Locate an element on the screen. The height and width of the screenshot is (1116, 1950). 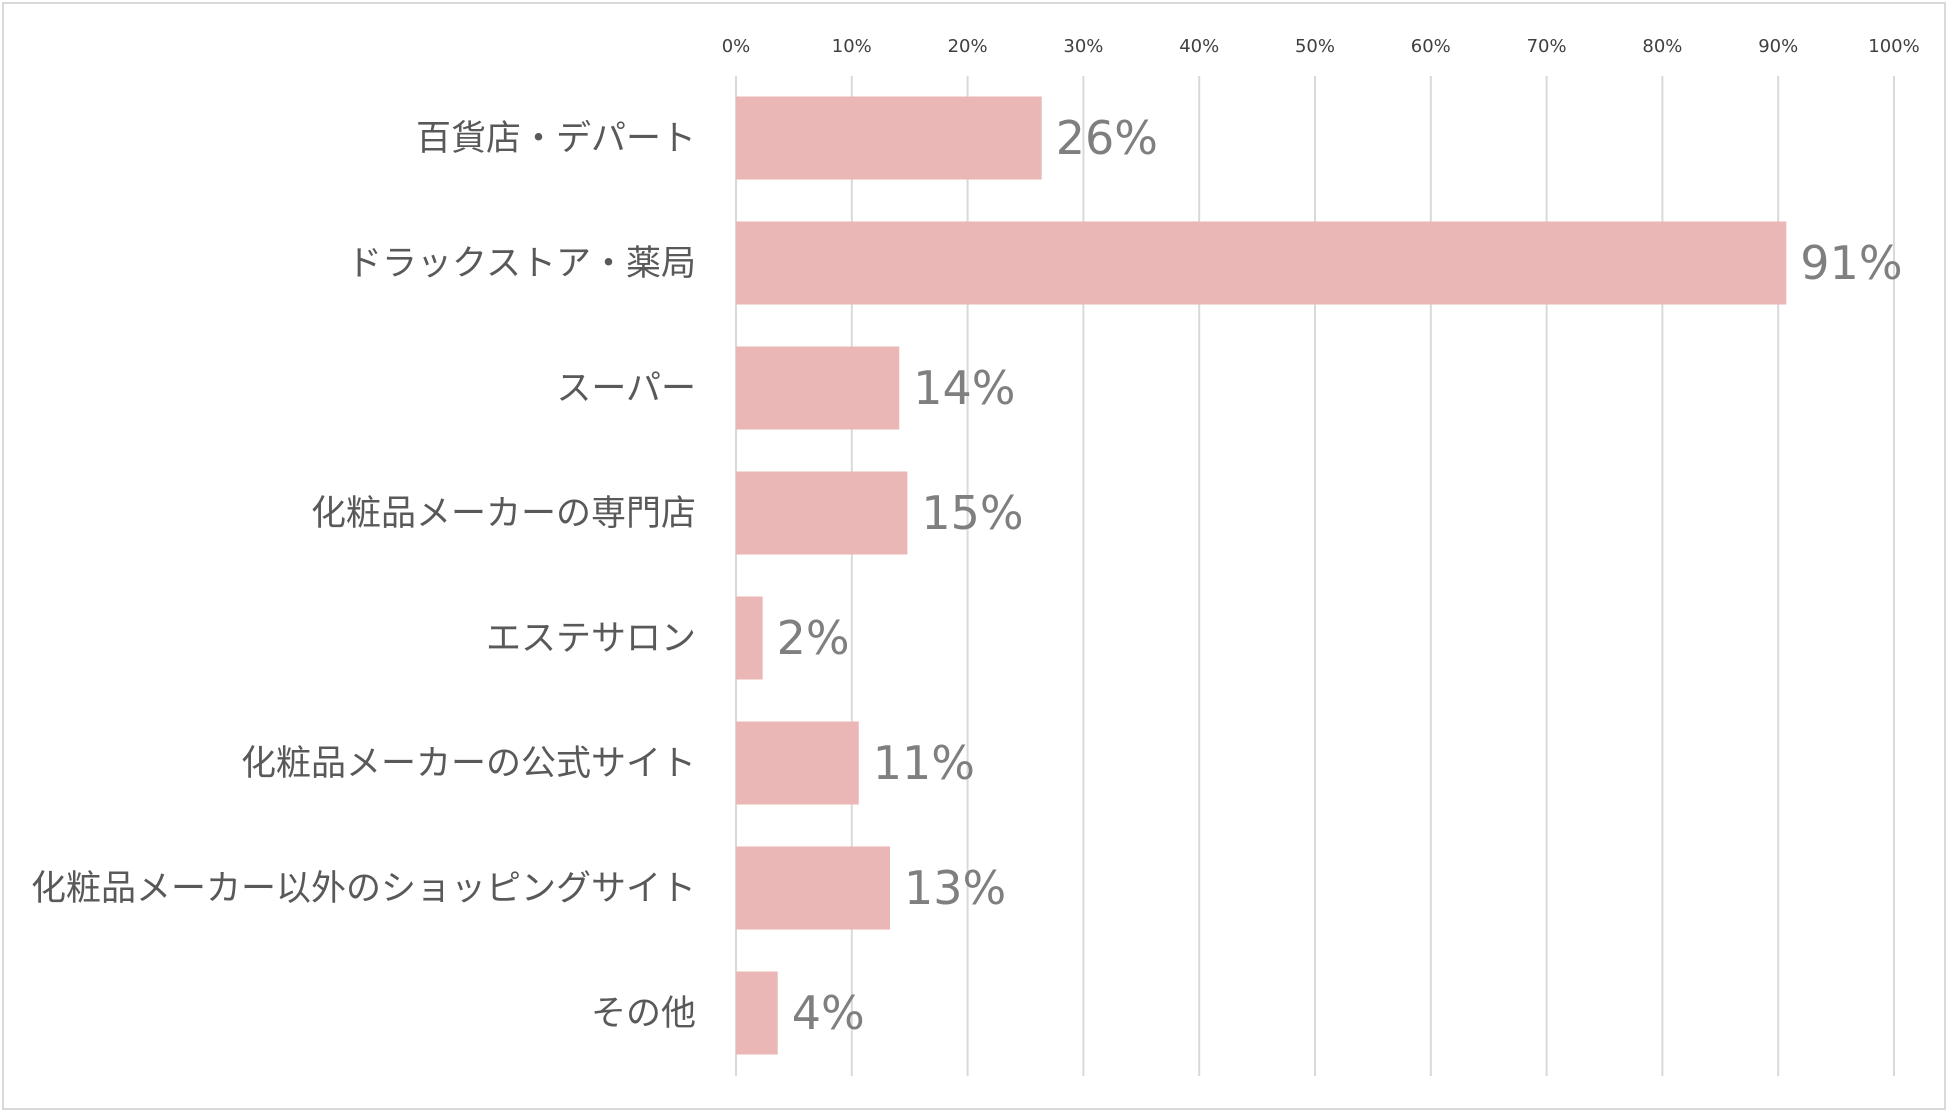
data-label: 11% is located at coordinates (924, 763).